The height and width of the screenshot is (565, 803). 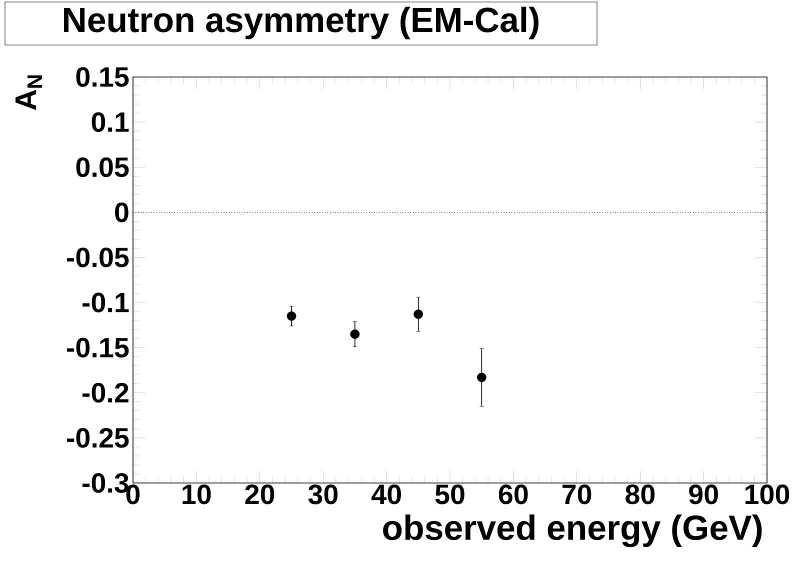 What do you see at coordinates (577, 494) in the screenshot?
I see `x-tick-label: 70` at bounding box center [577, 494].